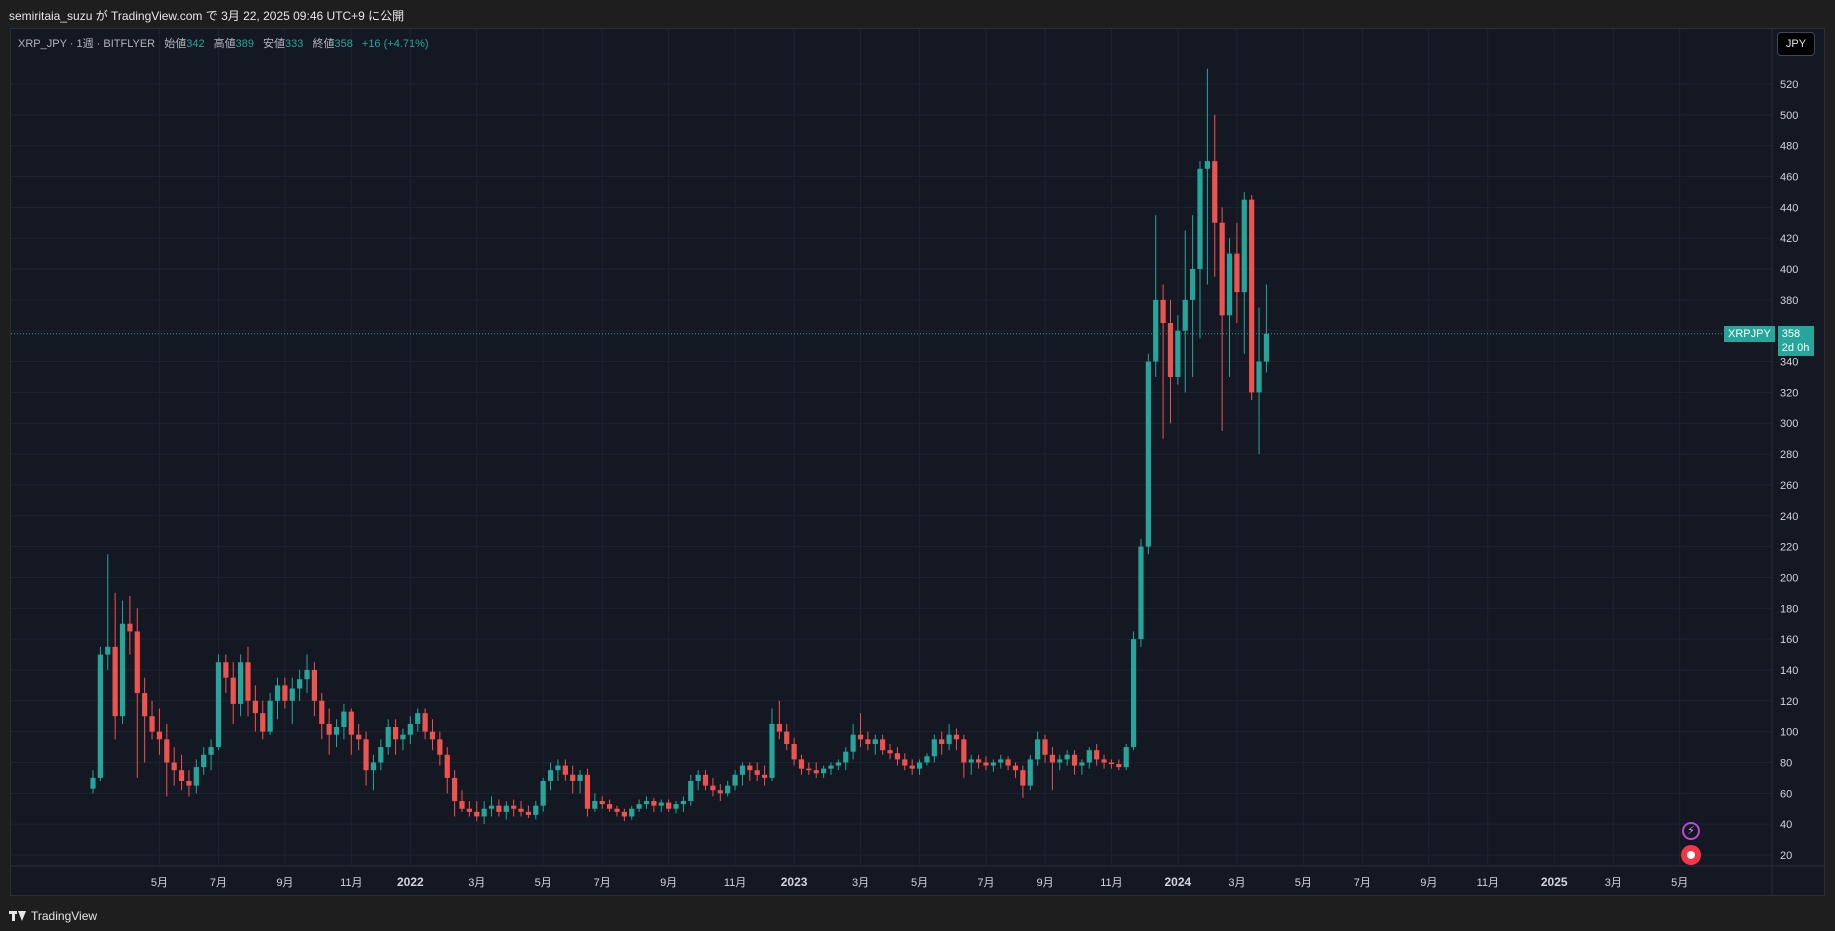  I want to click on currency-button: JPY, so click(1796, 44).